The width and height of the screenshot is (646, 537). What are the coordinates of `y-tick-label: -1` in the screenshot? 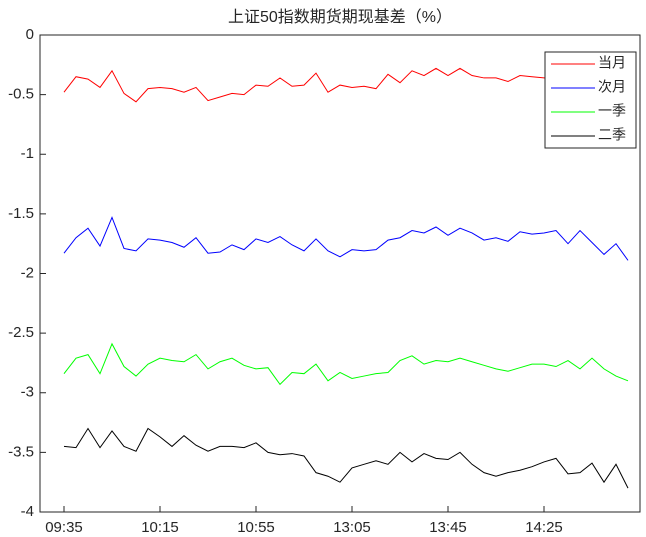 It's located at (27, 153).